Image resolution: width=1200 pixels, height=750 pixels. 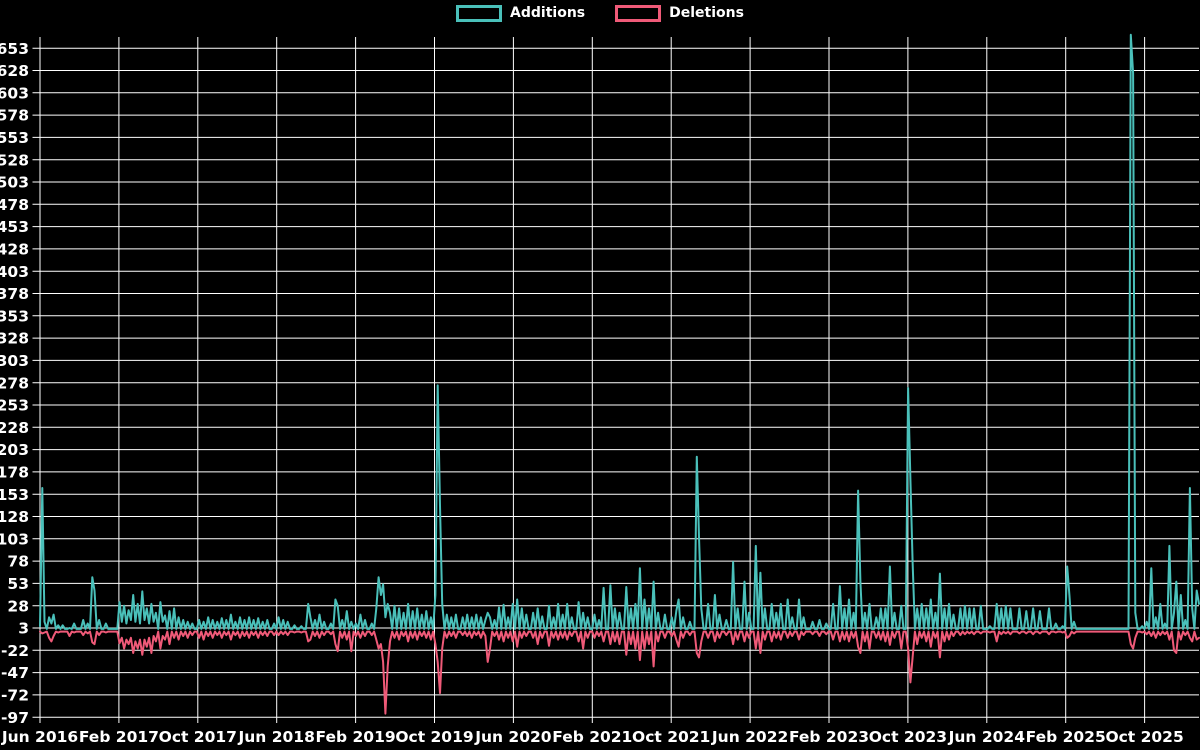 I want to click on y-tick-label: 453, so click(x=14, y=227).